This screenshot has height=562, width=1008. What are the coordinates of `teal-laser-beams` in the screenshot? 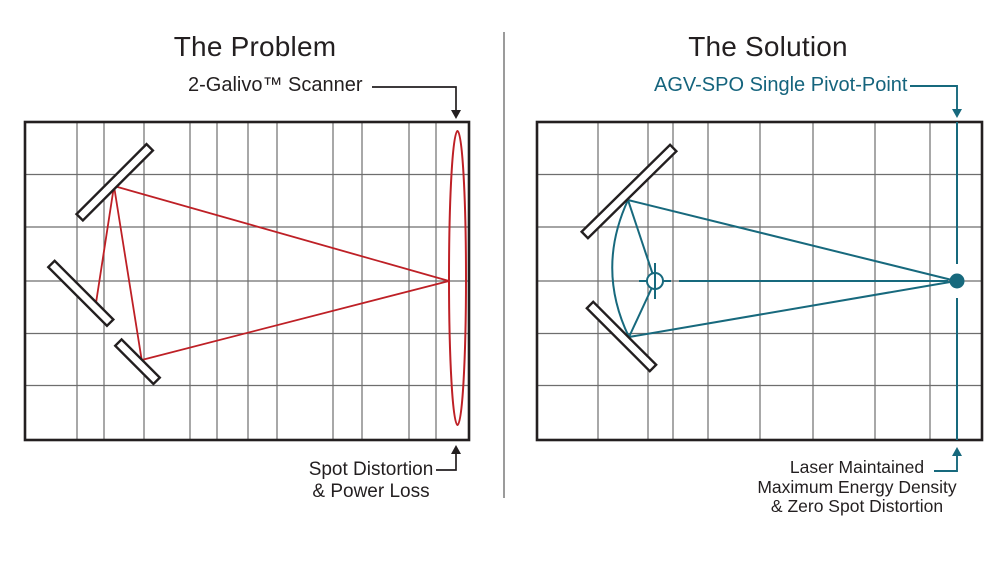 It's located at (784, 268).